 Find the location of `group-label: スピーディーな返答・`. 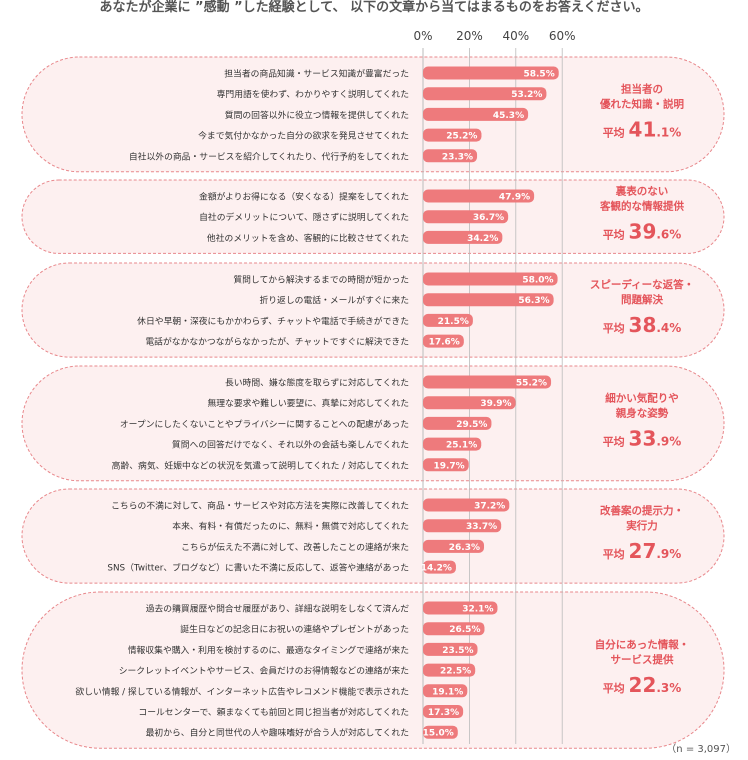

group-label: スピーディーな返答・ is located at coordinates (642, 284).